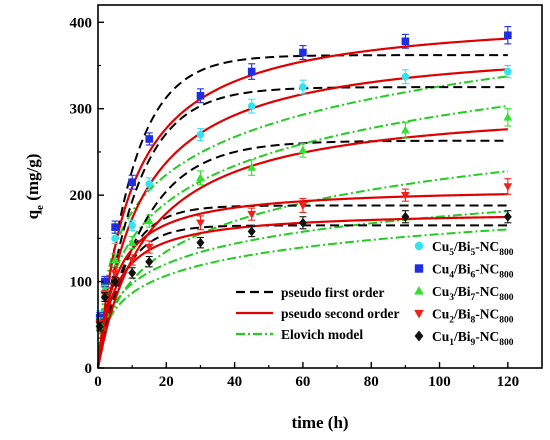  I want to click on legend-label-cu2bi8: Cu2/Bi8-NC800, so click(473, 316).